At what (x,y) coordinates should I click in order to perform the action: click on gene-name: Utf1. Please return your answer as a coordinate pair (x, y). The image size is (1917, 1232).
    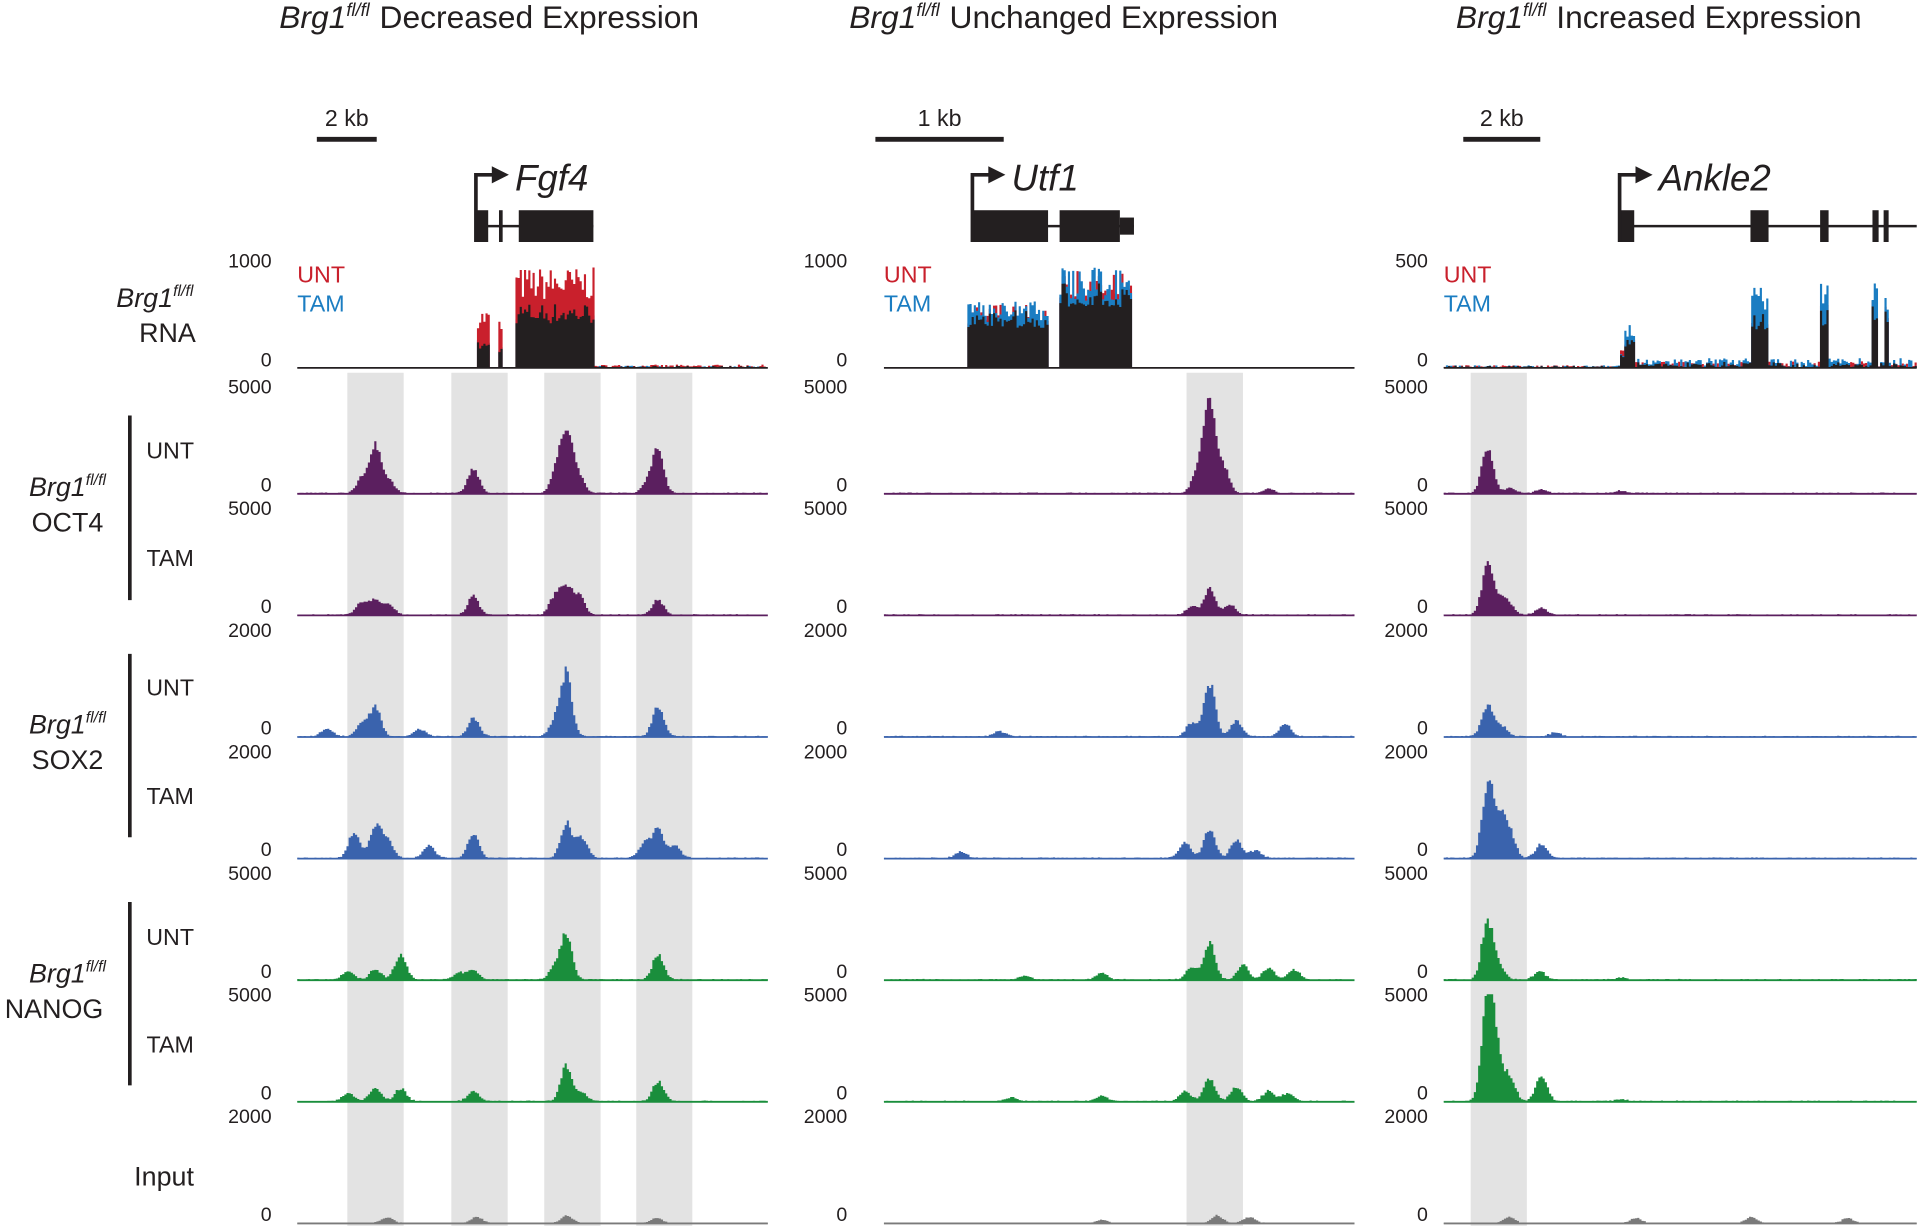
    Looking at the image, I should click on (1045, 178).